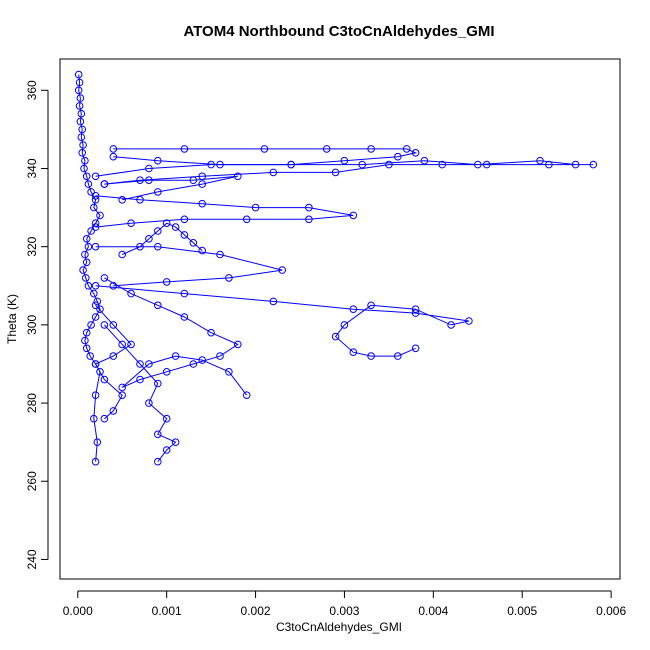  I want to click on x-tick-label: 0.004, so click(433, 611).